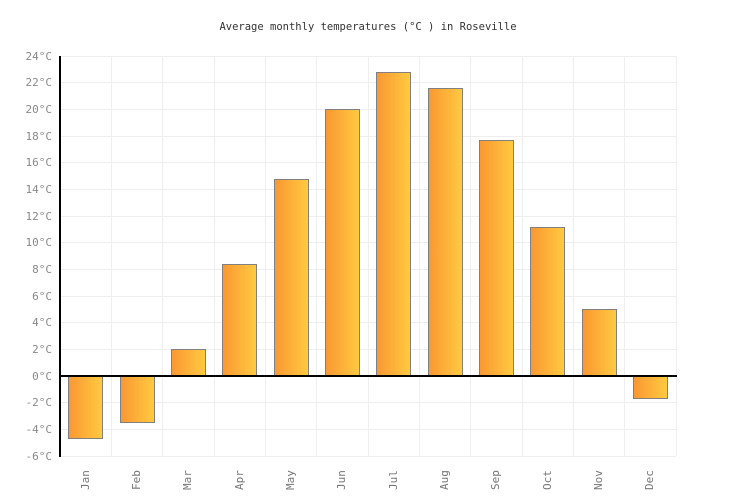 This screenshot has height=500, width=736. What do you see at coordinates (291, 277) in the screenshot?
I see `bar-may` at bounding box center [291, 277].